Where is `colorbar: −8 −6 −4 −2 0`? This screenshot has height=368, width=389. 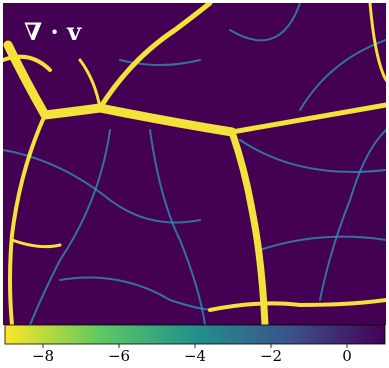
colorbar: −8 −6 −4 −2 0 is located at coordinates (195, 344).